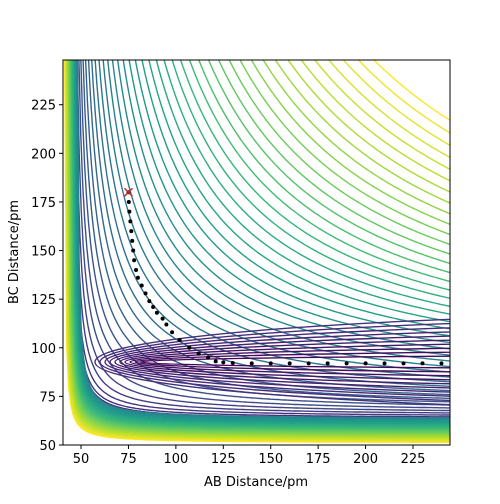  Describe the element at coordinates (128, 192) in the screenshot. I see `start-marker` at that location.